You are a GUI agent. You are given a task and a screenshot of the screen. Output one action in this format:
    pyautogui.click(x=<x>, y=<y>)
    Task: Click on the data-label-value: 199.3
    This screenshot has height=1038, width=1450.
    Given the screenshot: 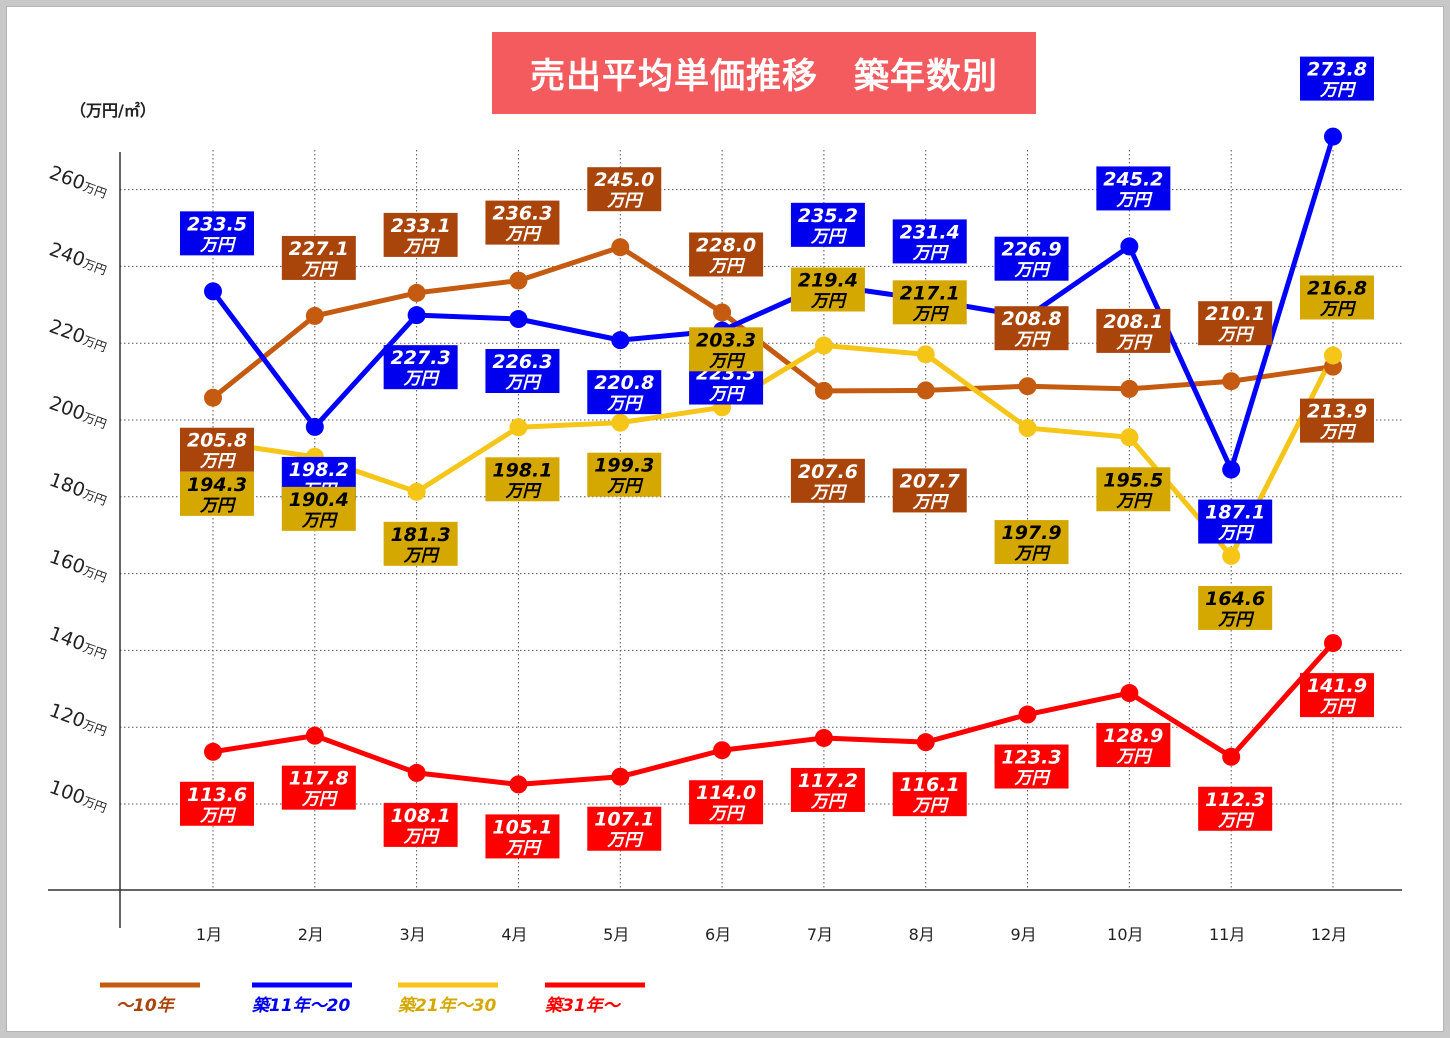 What is the action you would take?
    pyautogui.click(x=624, y=466)
    